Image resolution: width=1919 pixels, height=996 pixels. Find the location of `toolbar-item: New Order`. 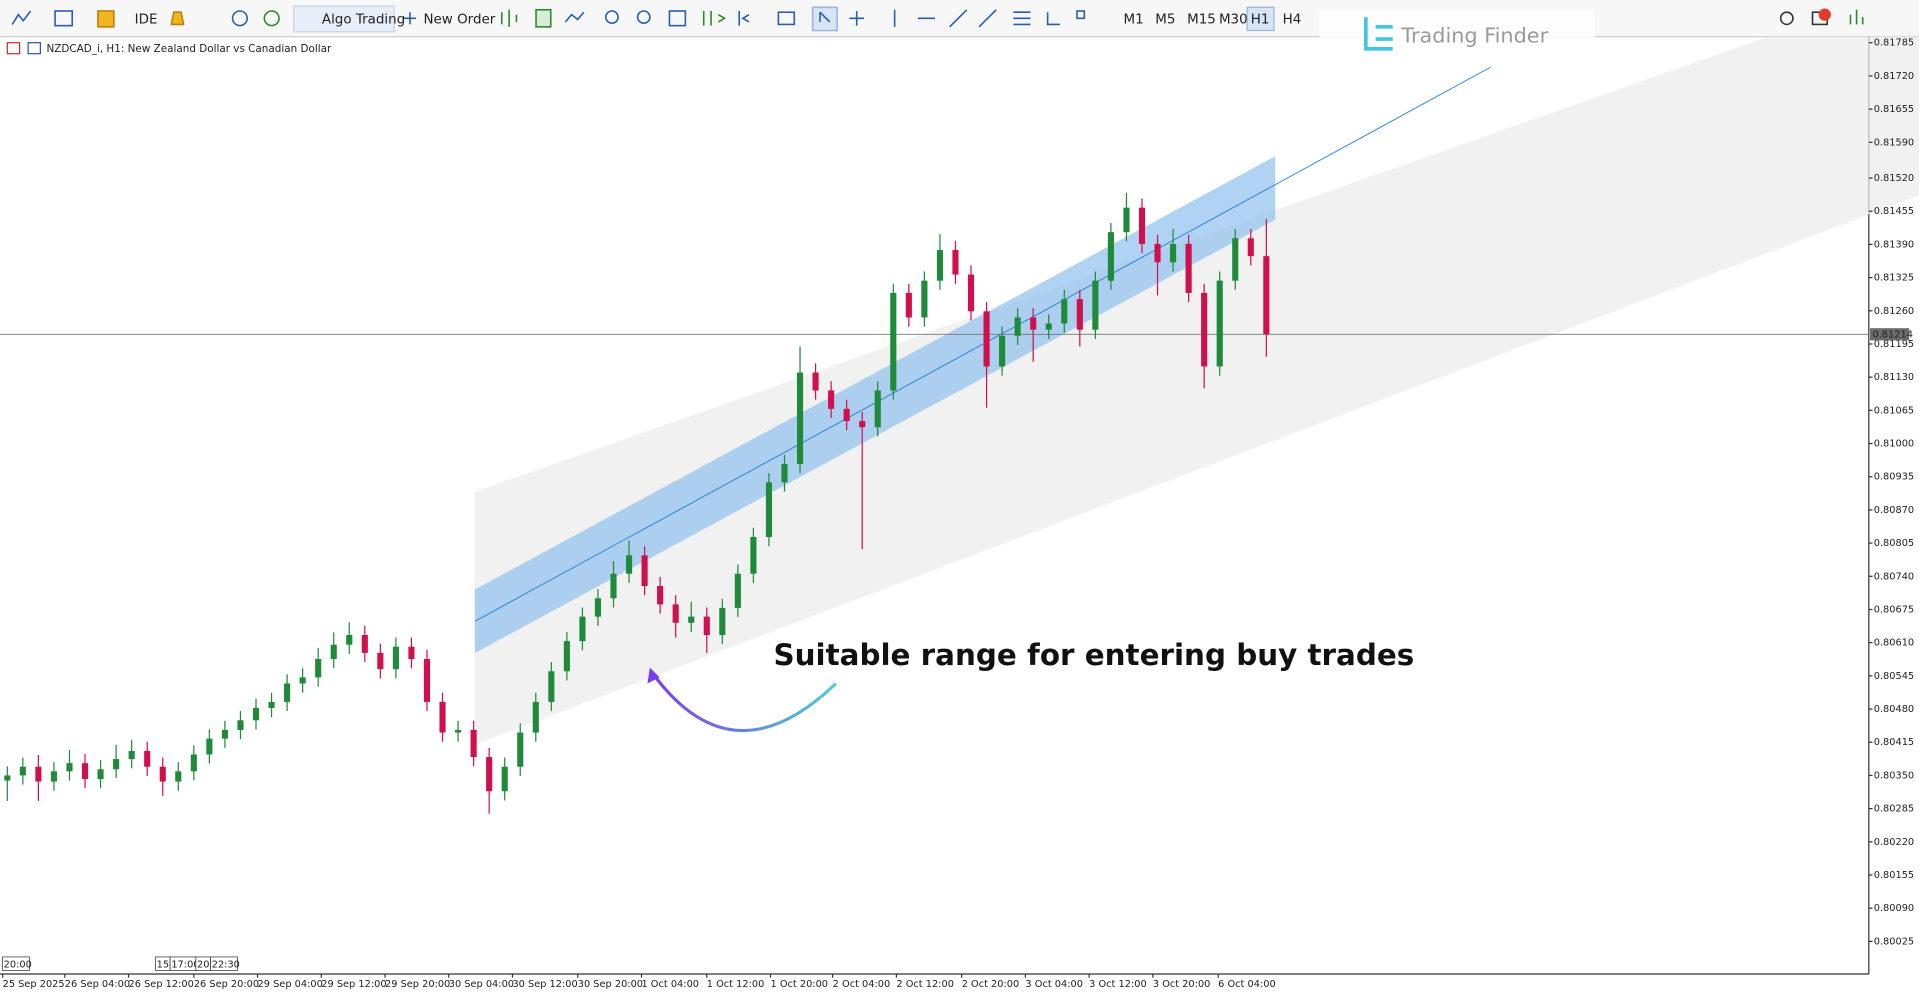

toolbar-item: New Order is located at coordinates (459, 20).